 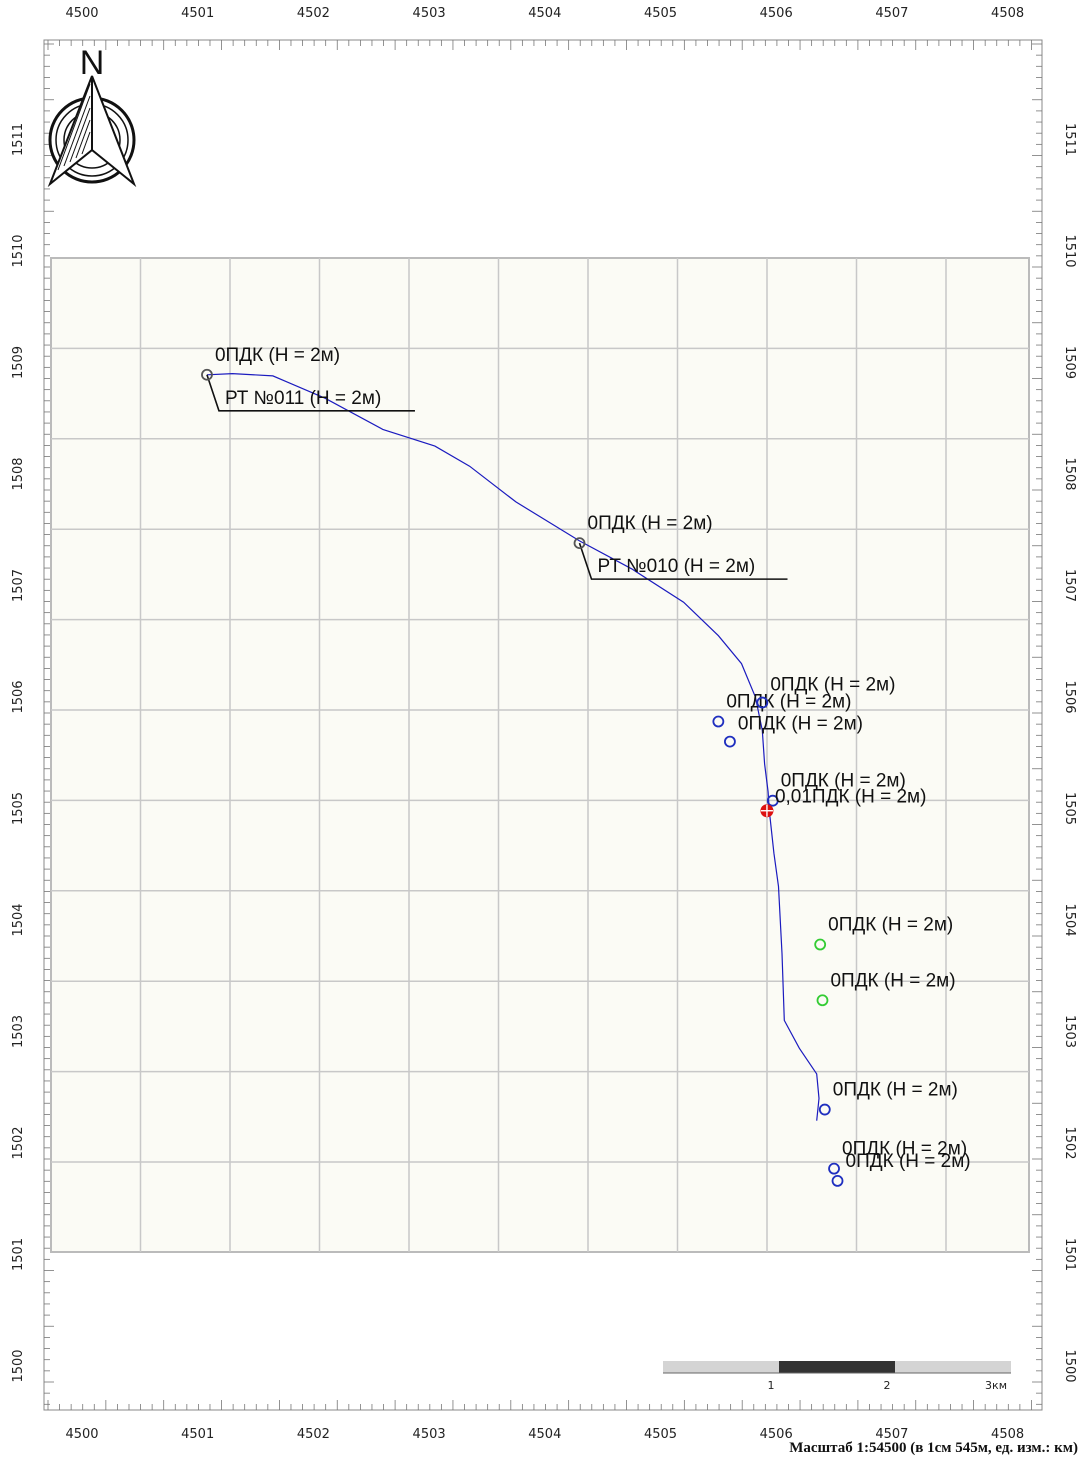 I want to click on source-marker-label: 0,01ПДК (H = 2м), so click(x=851, y=797).